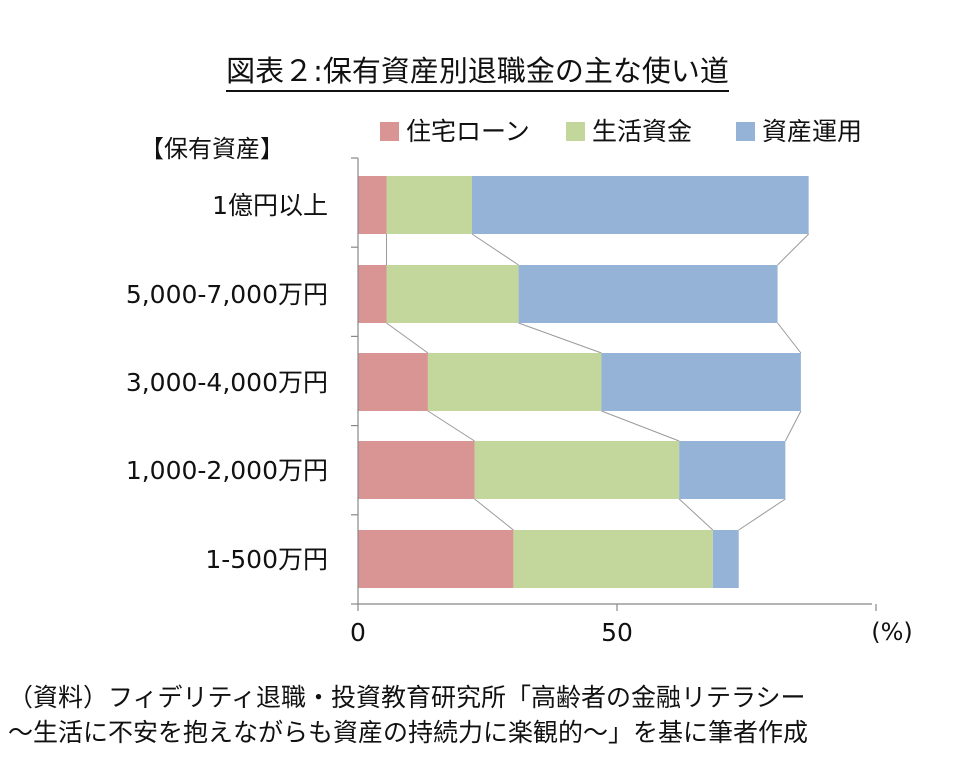 The image size is (955, 781). I want to click on legend: 住宅ローン 生活資金 資産運用, so click(621, 131).